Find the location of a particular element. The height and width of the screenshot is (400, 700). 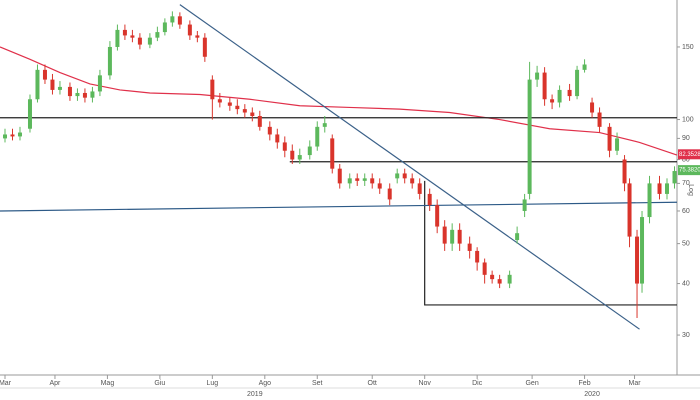

y-tick-label: 70 is located at coordinates (686, 183).